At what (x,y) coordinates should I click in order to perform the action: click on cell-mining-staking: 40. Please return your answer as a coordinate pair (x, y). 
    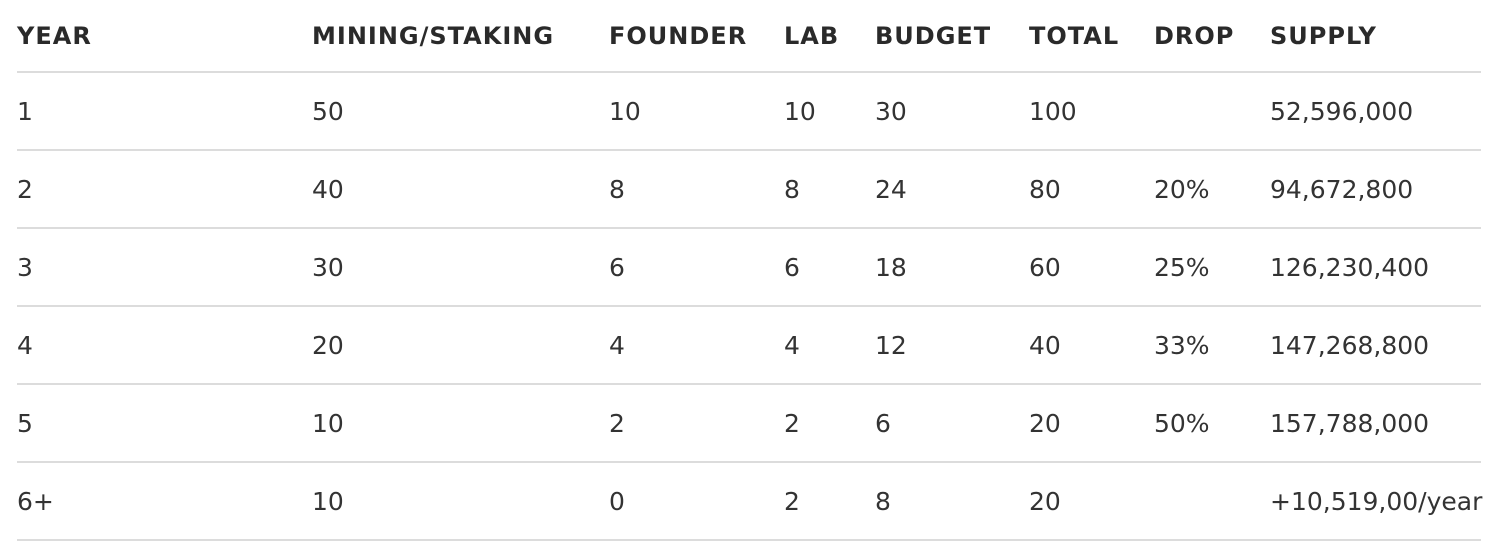
    Looking at the image, I should click on (460, 189).